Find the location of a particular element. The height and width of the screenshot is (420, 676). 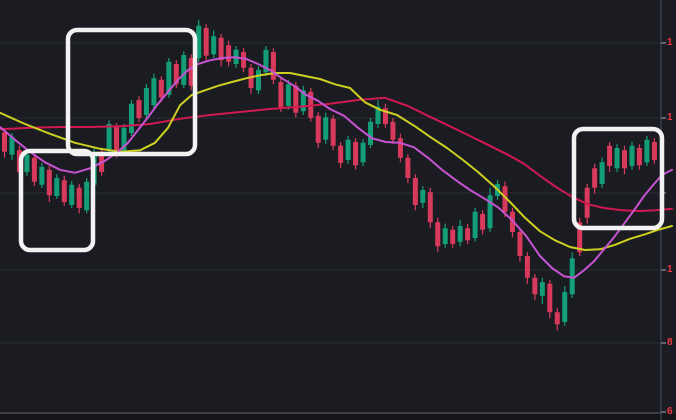

time-axis-area is located at coordinates (338, 417).